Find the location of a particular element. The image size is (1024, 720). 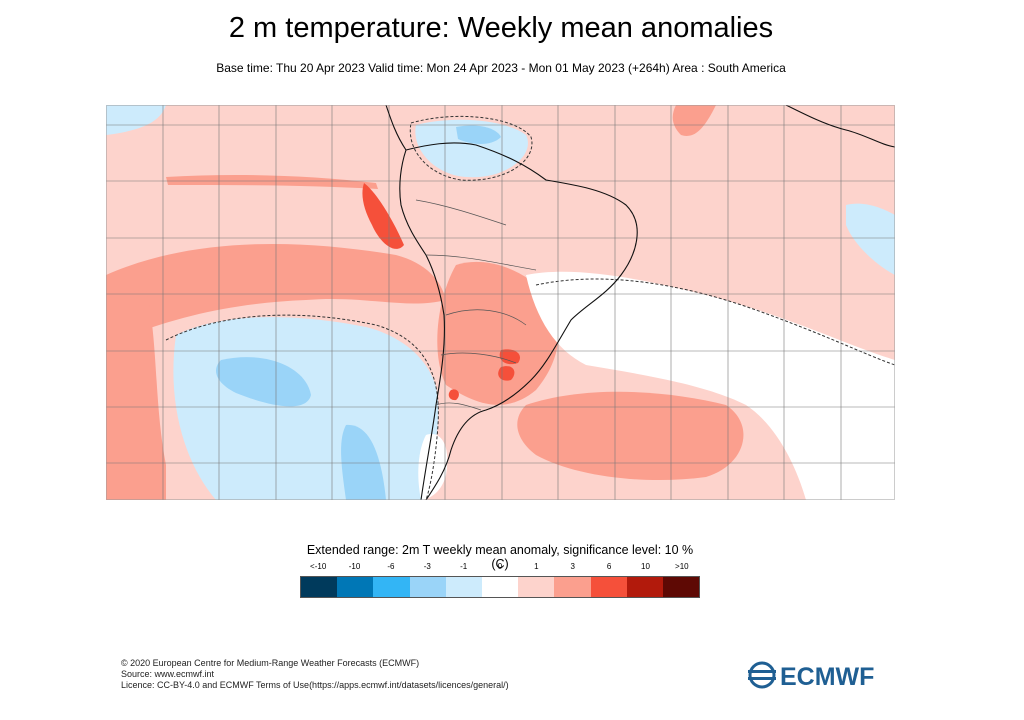

legend-ticks: <-10 -10 -6 -3 -1 0 1 3 6 10 >10 is located at coordinates (500, 568).